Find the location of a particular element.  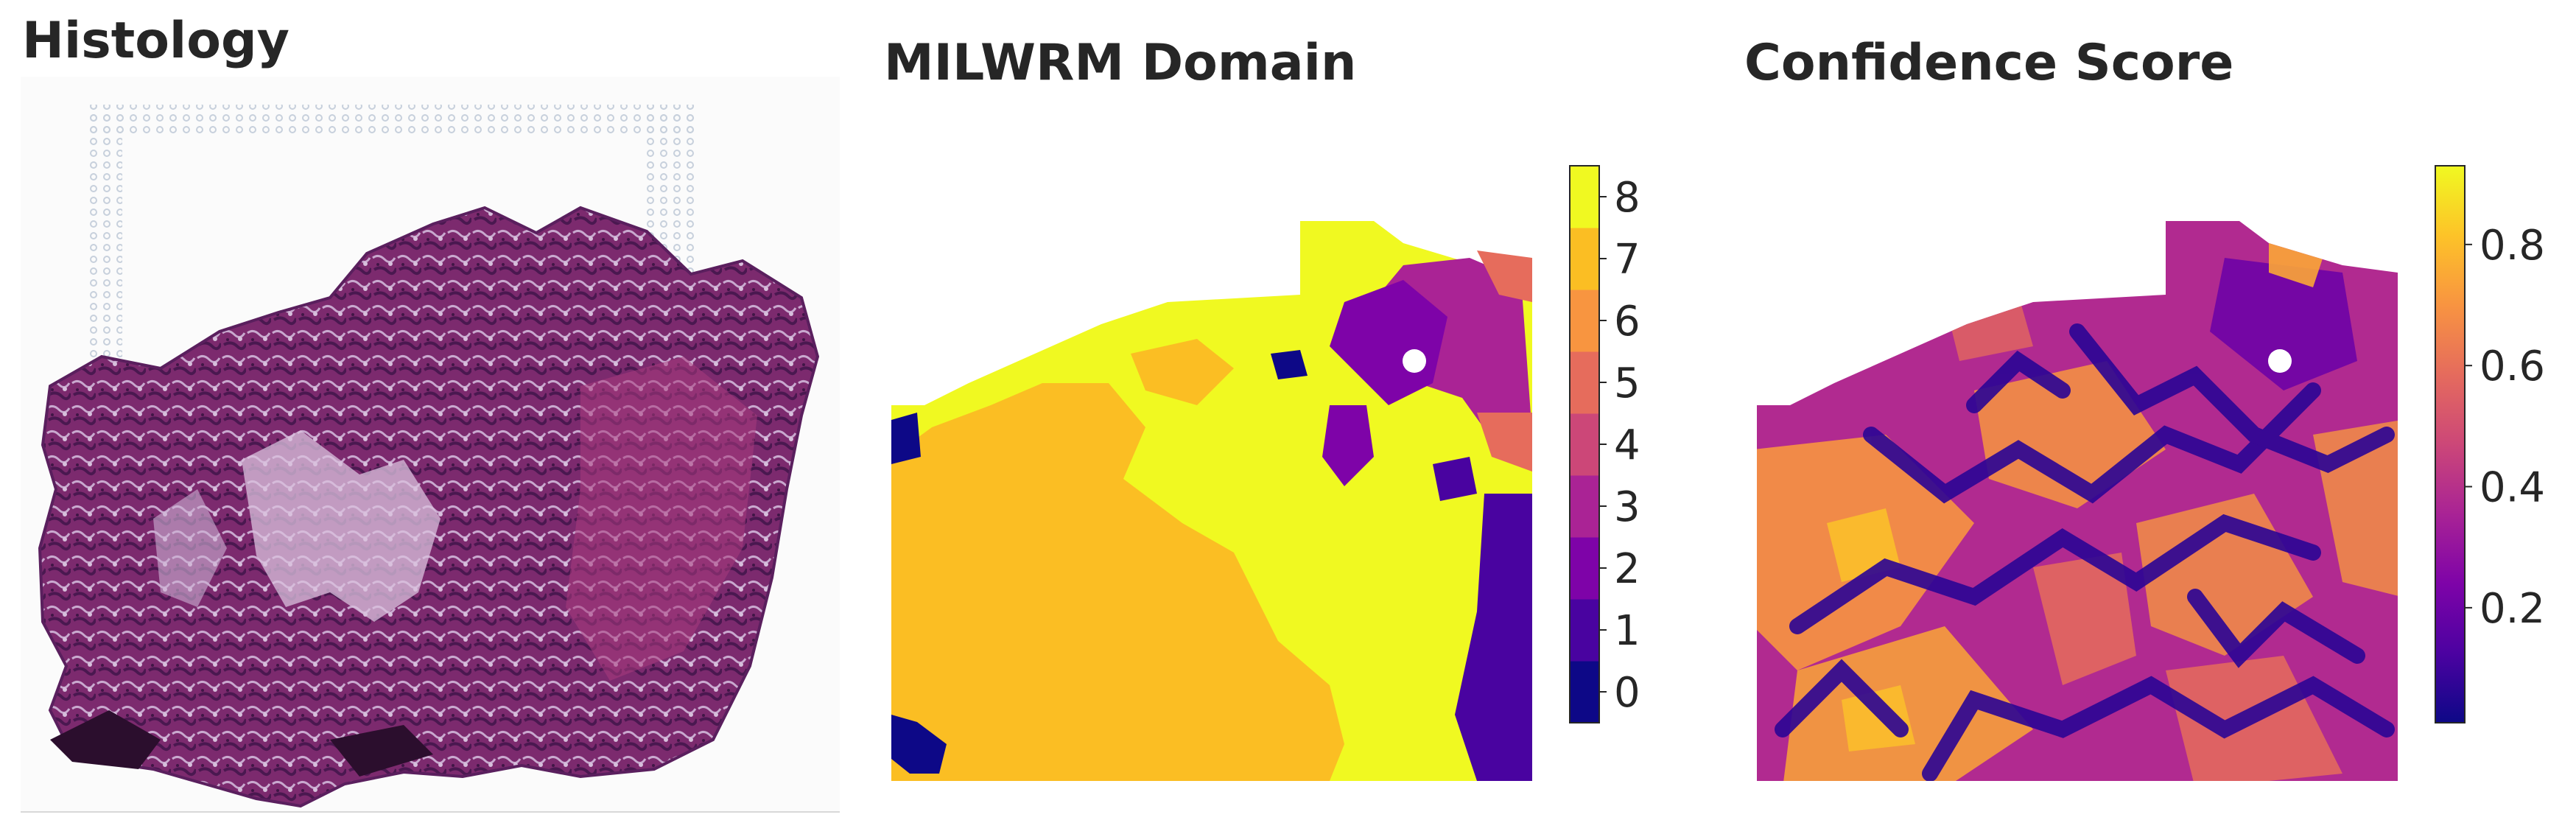

confidence-colorbar-tick-label: 0.8 is located at coordinates (2512, 246).